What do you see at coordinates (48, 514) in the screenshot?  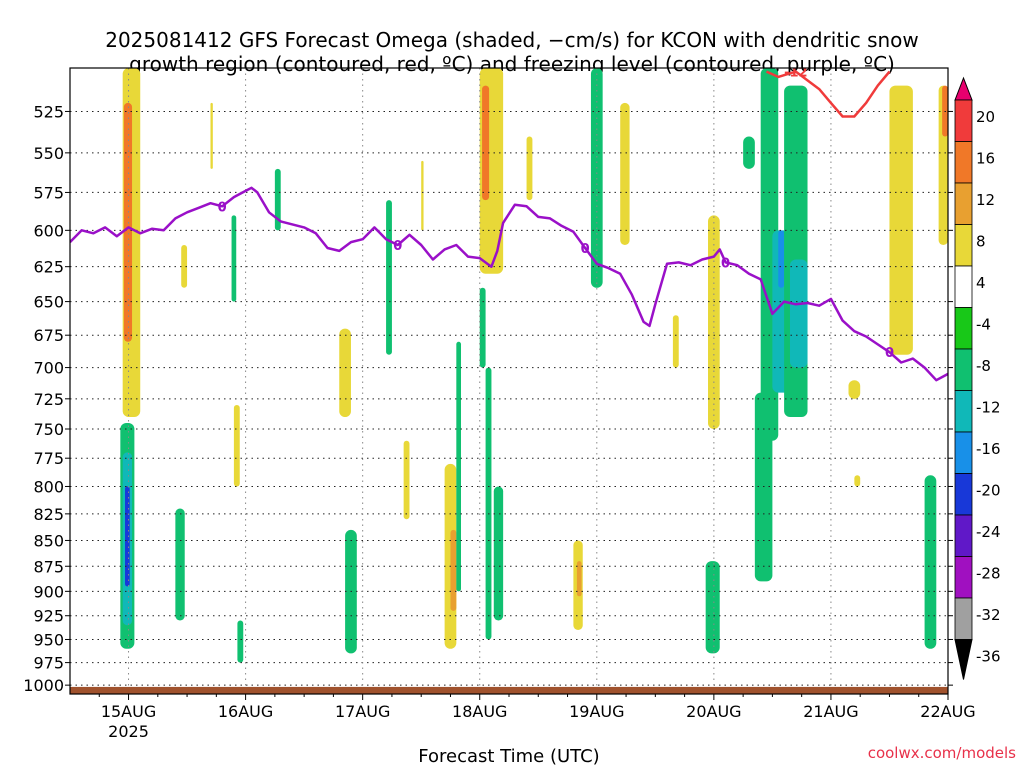 I see `y-tick-label: 825` at bounding box center [48, 514].